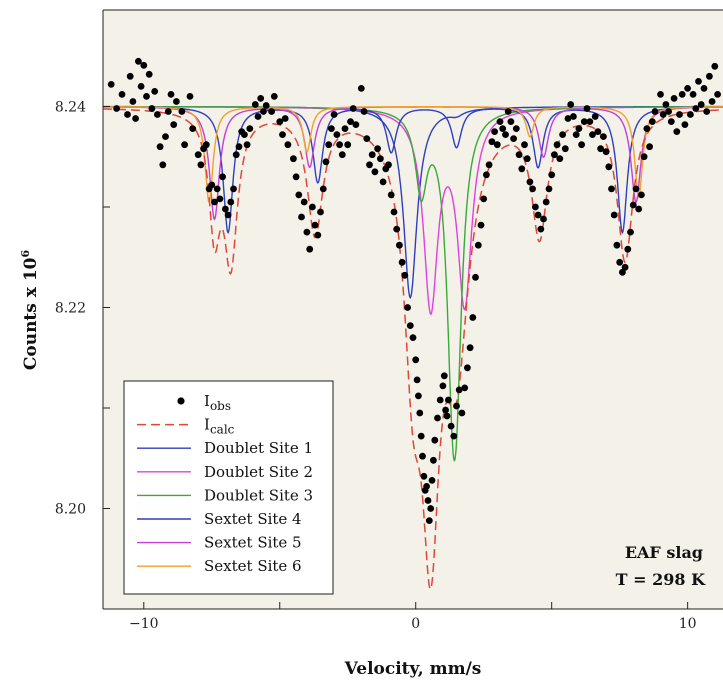 This screenshot has width=723, height=687. I want to click on x-tick-label: 0, so click(415, 624).